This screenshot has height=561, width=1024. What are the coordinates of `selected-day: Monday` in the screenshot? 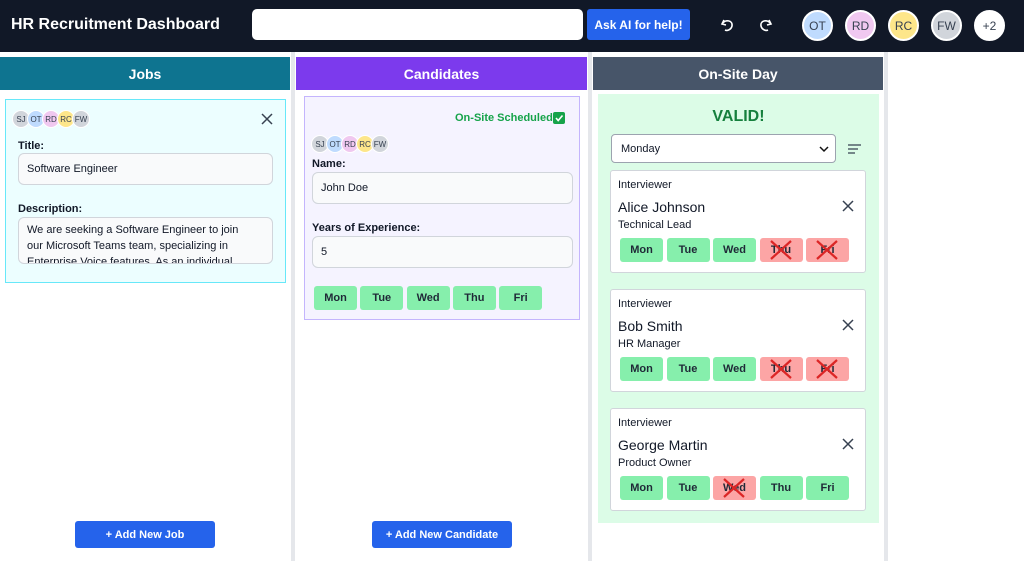 It's located at (641, 148).